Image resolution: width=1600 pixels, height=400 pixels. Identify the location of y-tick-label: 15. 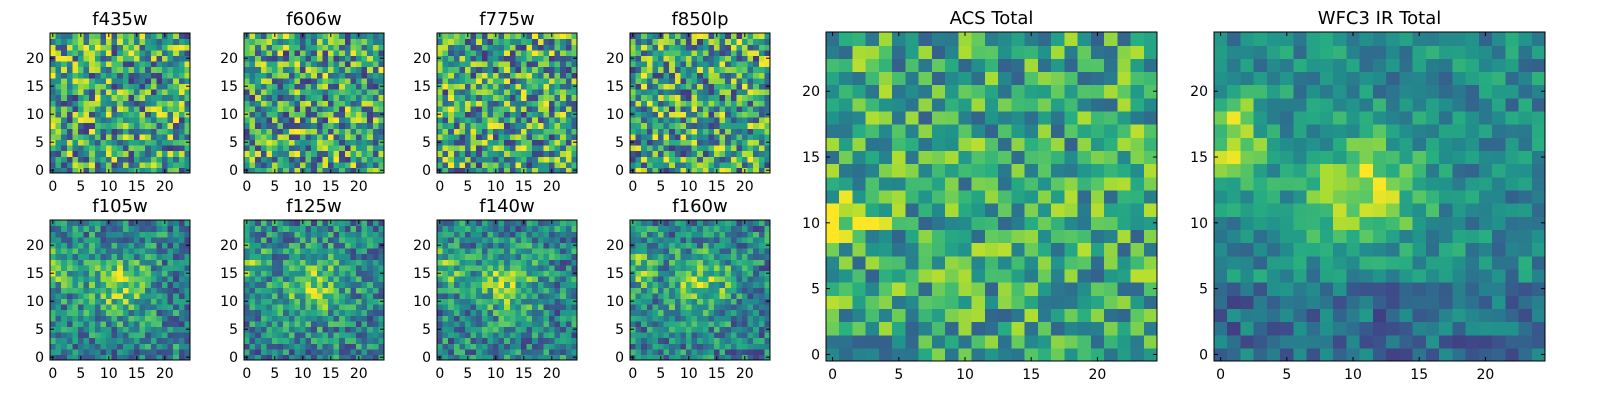
(35, 274).